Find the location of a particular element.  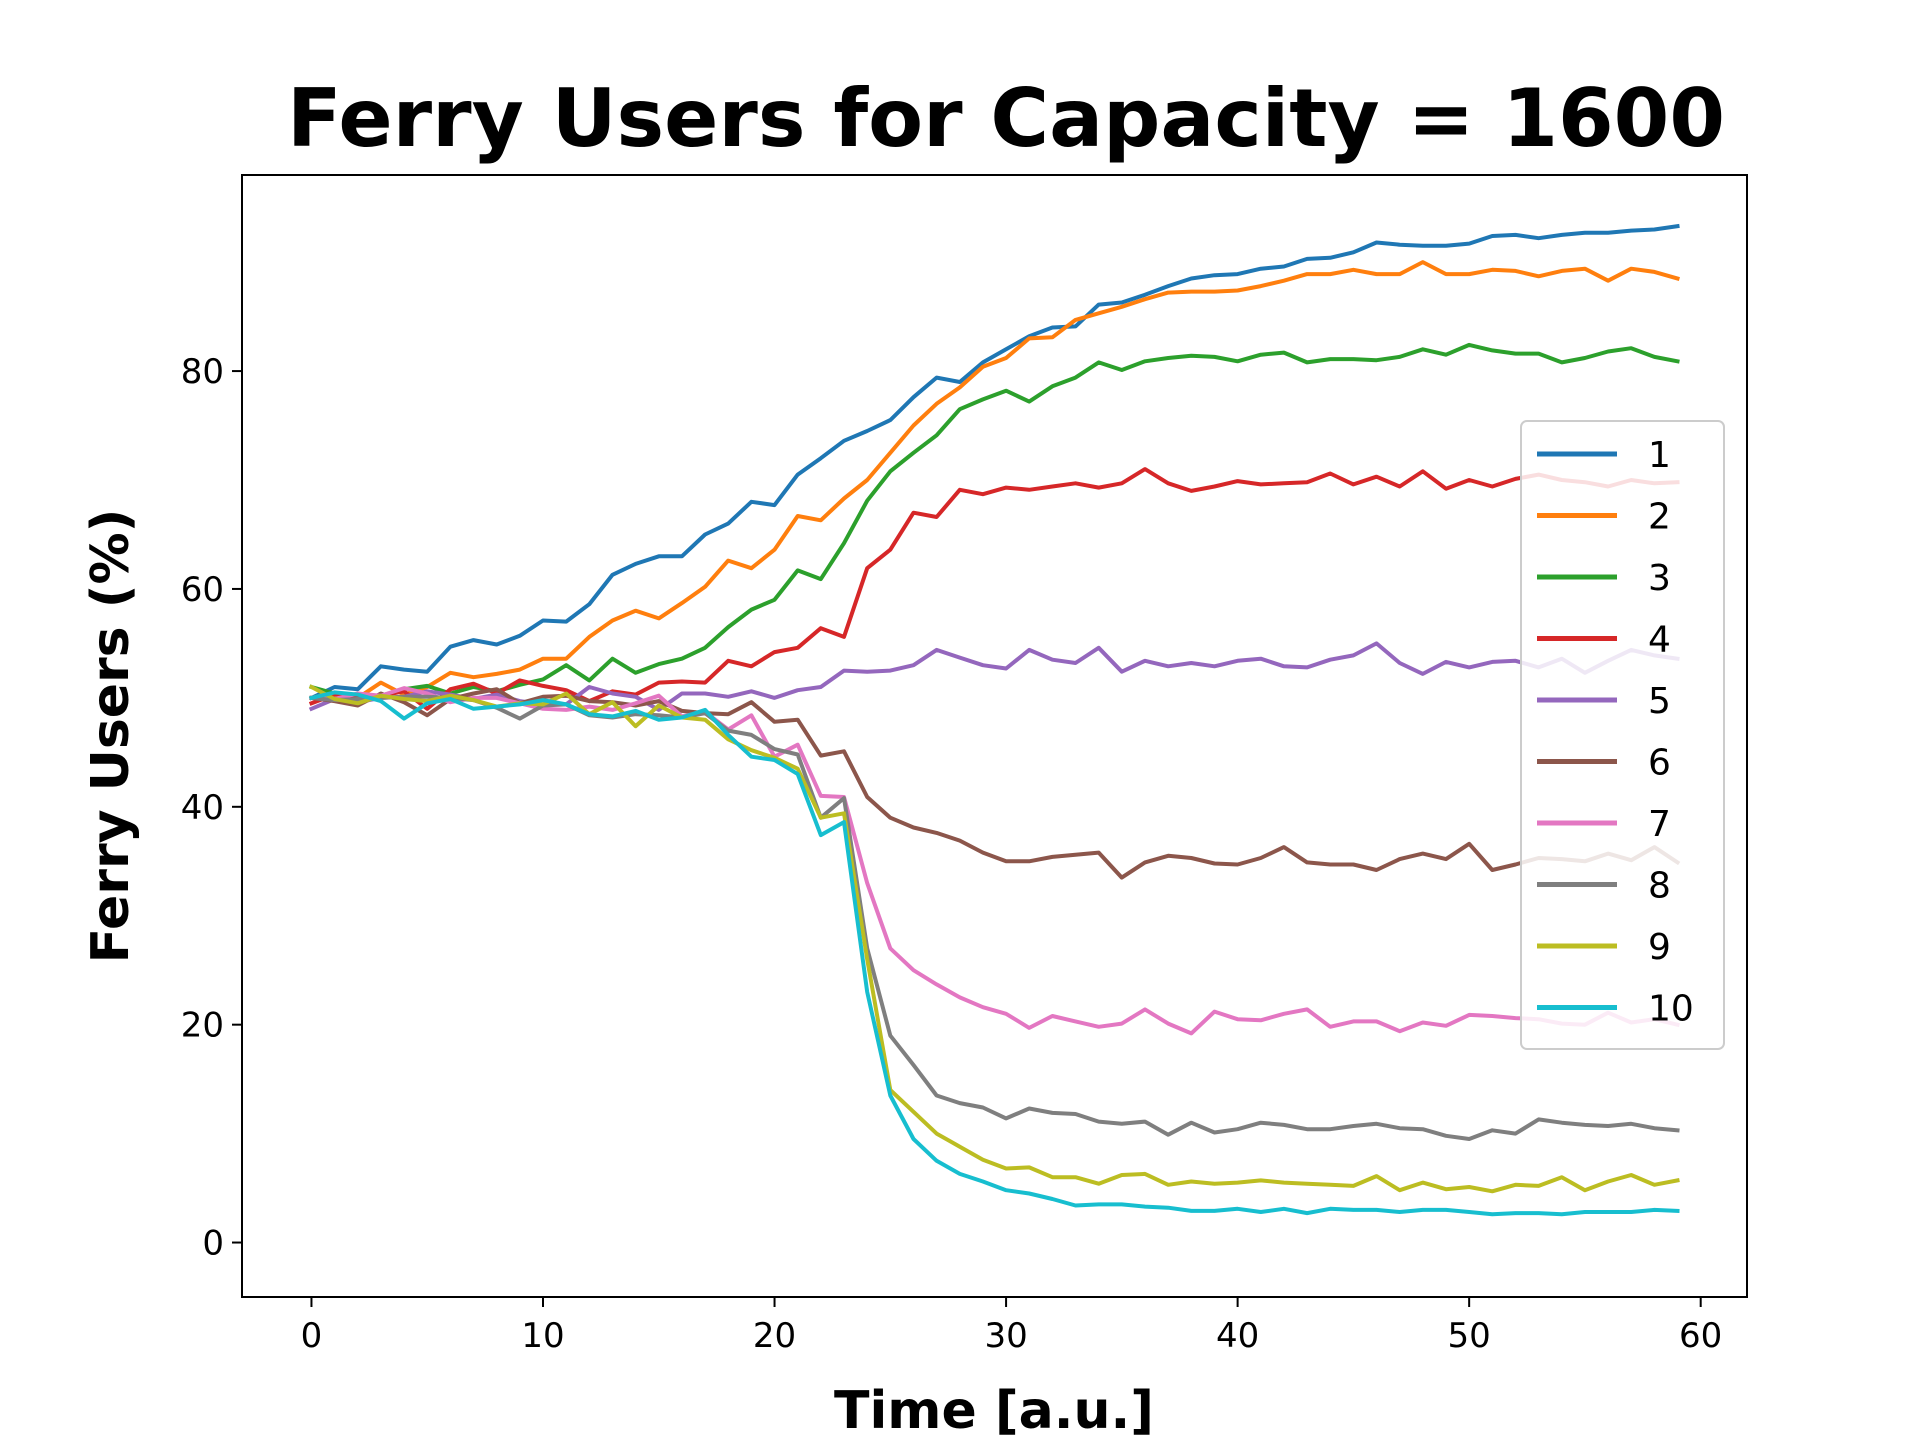

legend-items: 1 2 3 4 5 6 7 8 9 10 is located at coordinates (1615, 732).